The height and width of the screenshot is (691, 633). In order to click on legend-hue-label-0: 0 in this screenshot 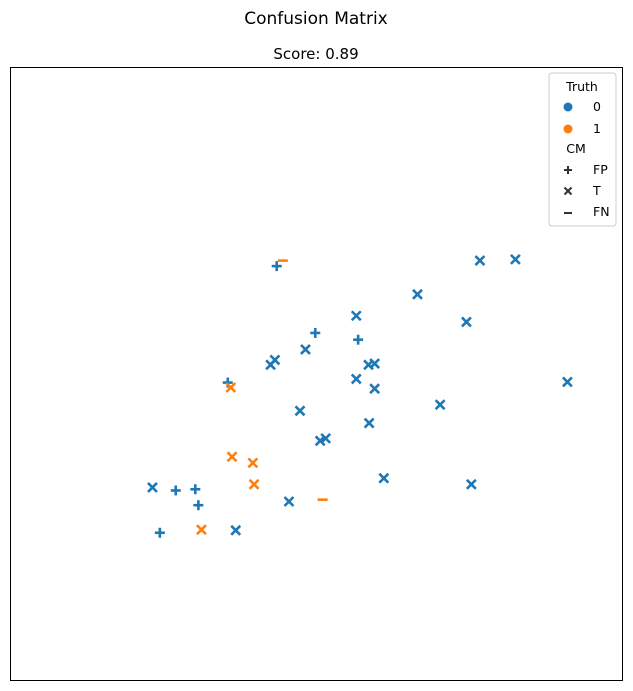, I will do `click(597, 106)`.